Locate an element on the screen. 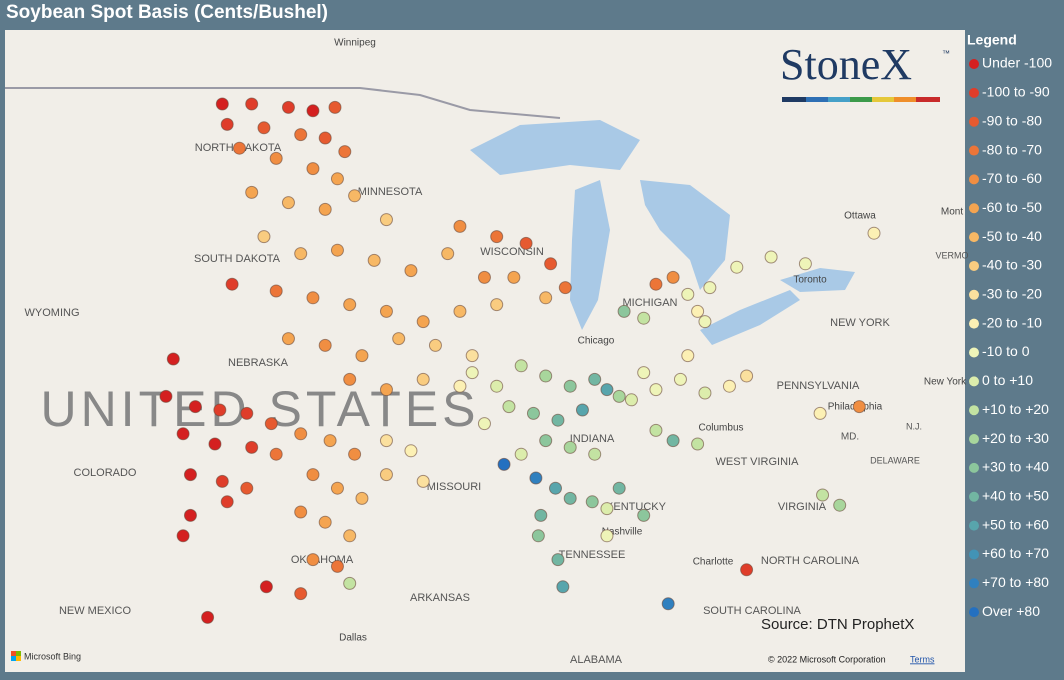 This screenshot has height=680, width=1064. place-label: OKLAHOMA is located at coordinates (322, 560).